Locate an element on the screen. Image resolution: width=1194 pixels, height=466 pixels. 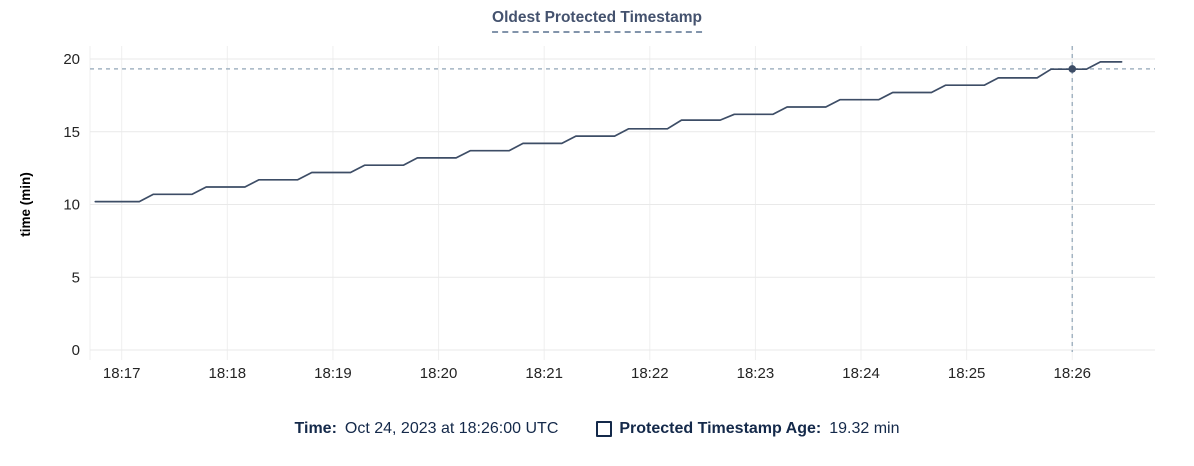
legend-series-swatch-icon is located at coordinates (604, 429).